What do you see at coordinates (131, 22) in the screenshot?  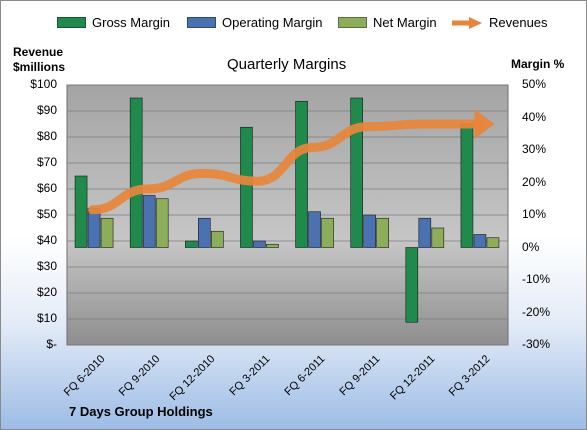 I see `legend-label-gross: Gross Margin` at bounding box center [131, 22].